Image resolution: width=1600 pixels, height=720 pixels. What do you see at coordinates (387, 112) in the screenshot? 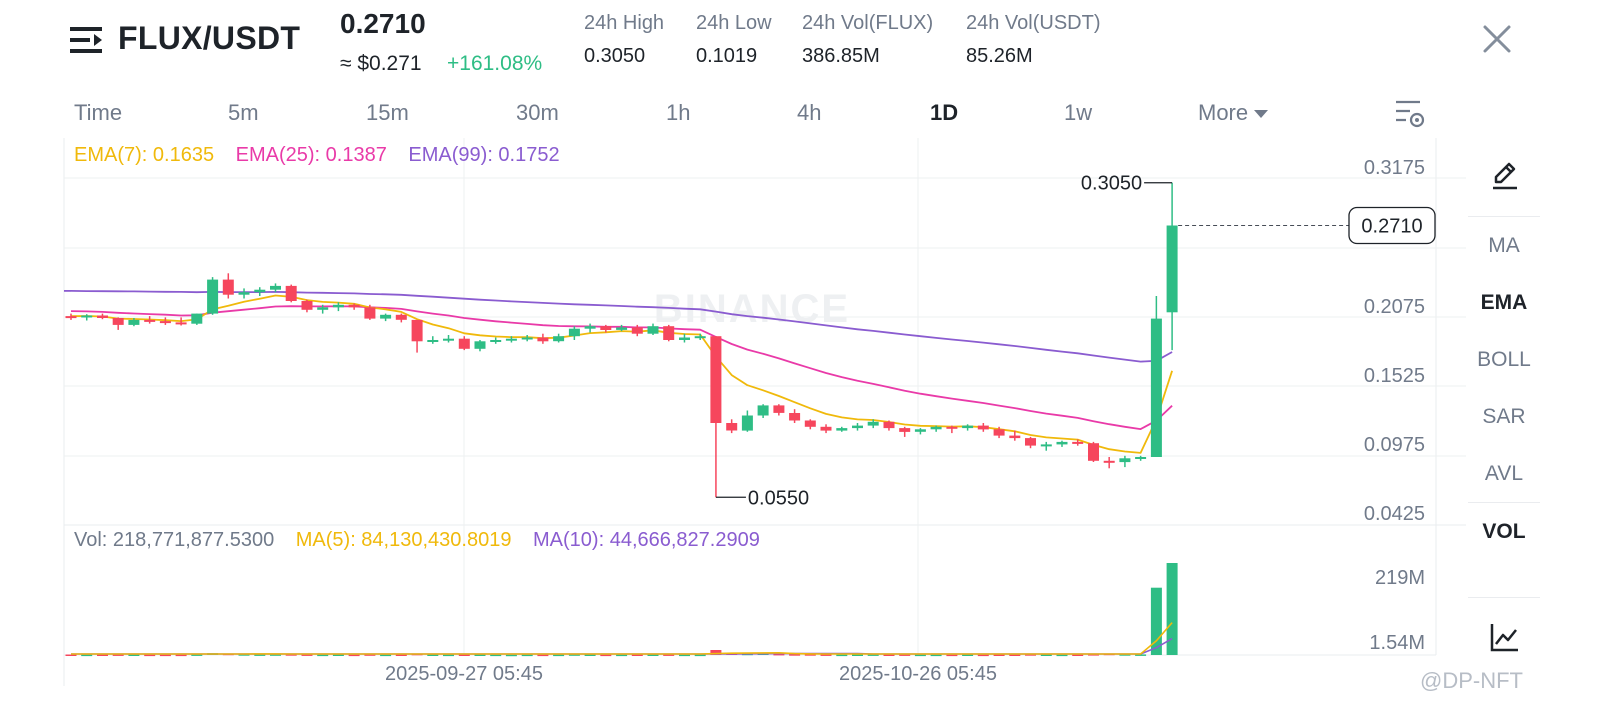
I see `tab-15m: 15m` at bounding box center [387, 112].